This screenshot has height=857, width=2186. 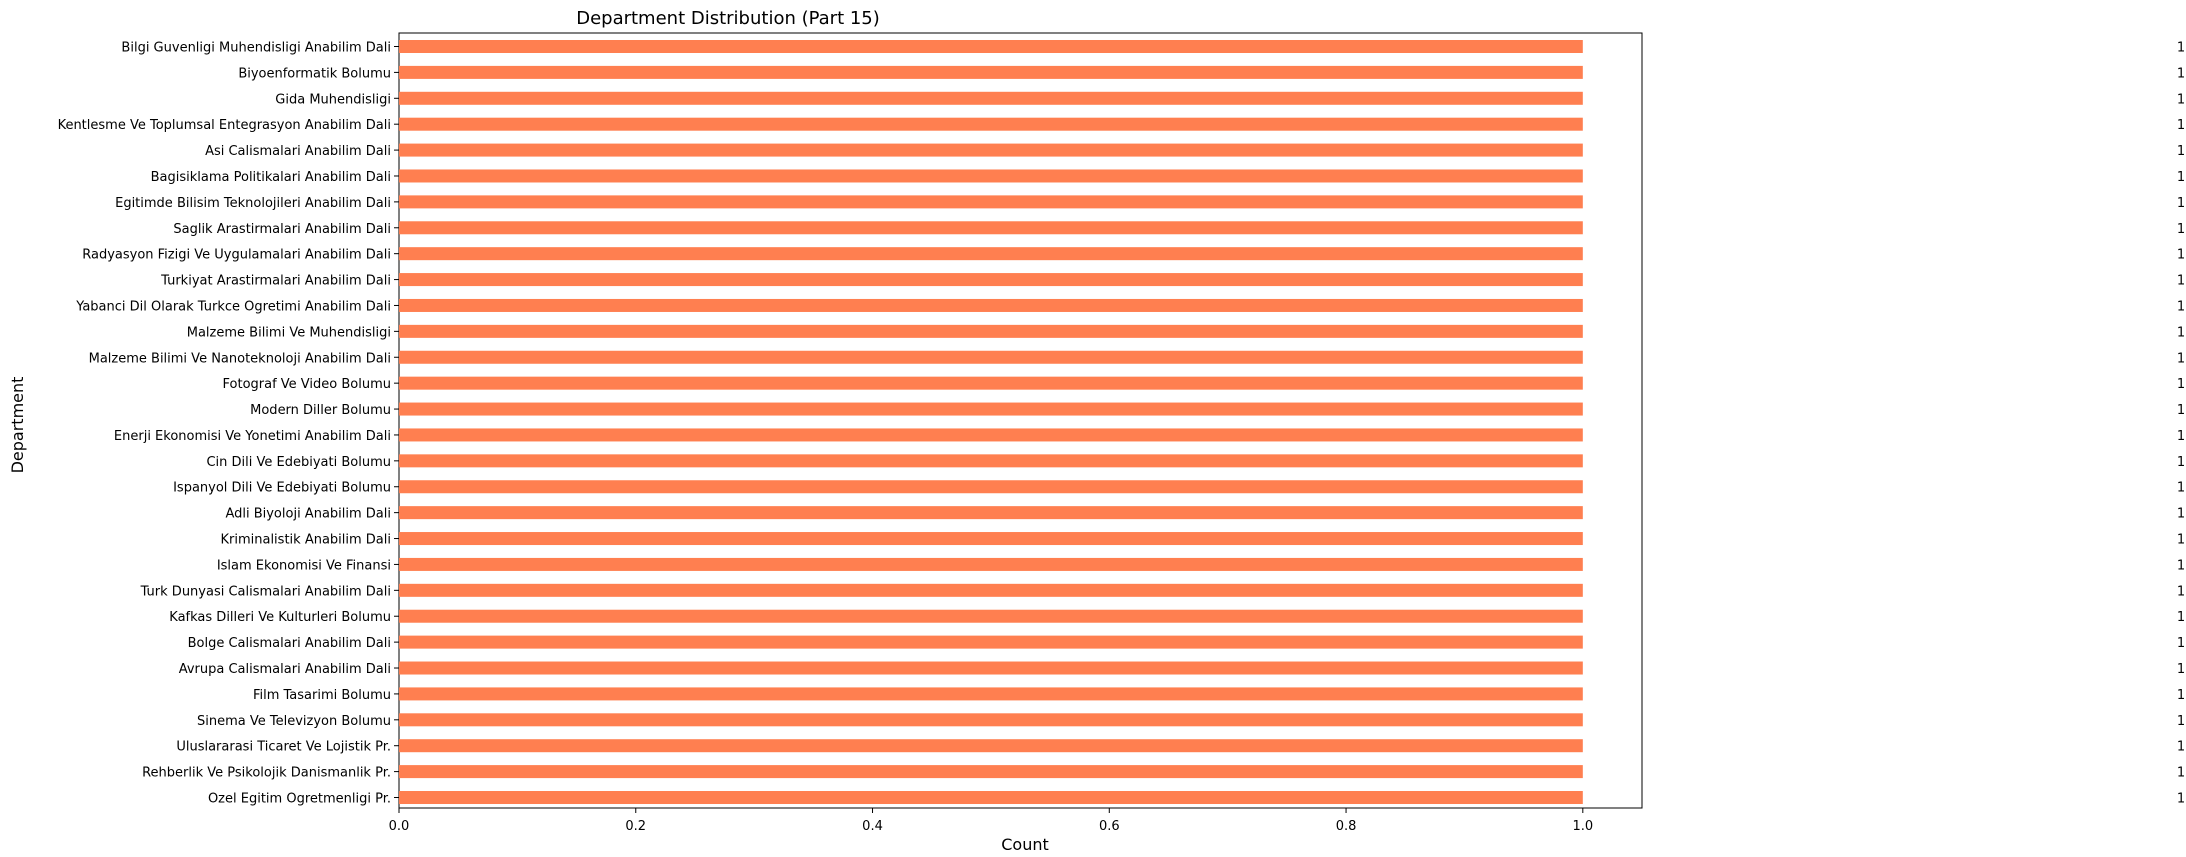 I want to click on y-tick-label: Gida Muhendisligi, so click(x=333, y=99).